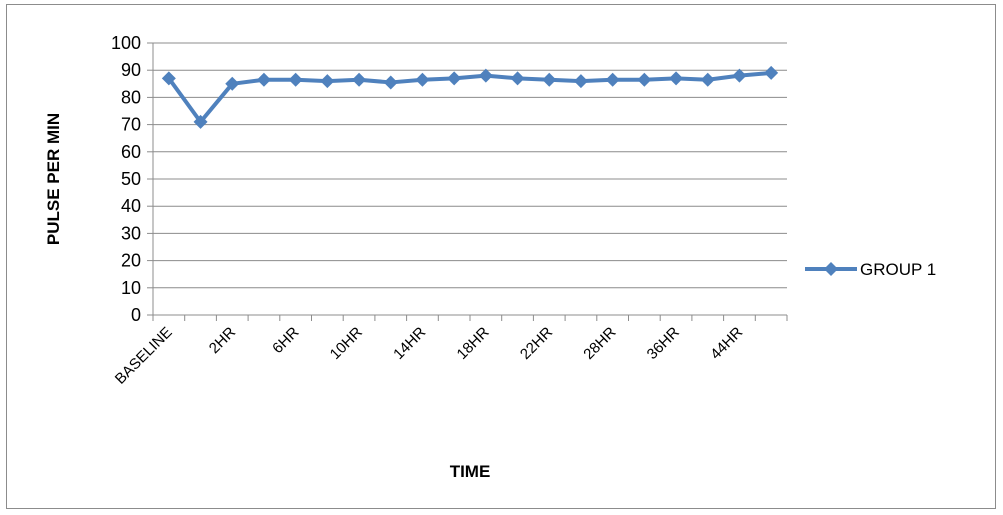 The image size is (1003, 515). Describe the element at coordinates (144, 356) in the screenshot. I see `x-tick-label-baseline: BASELINE` at that location.